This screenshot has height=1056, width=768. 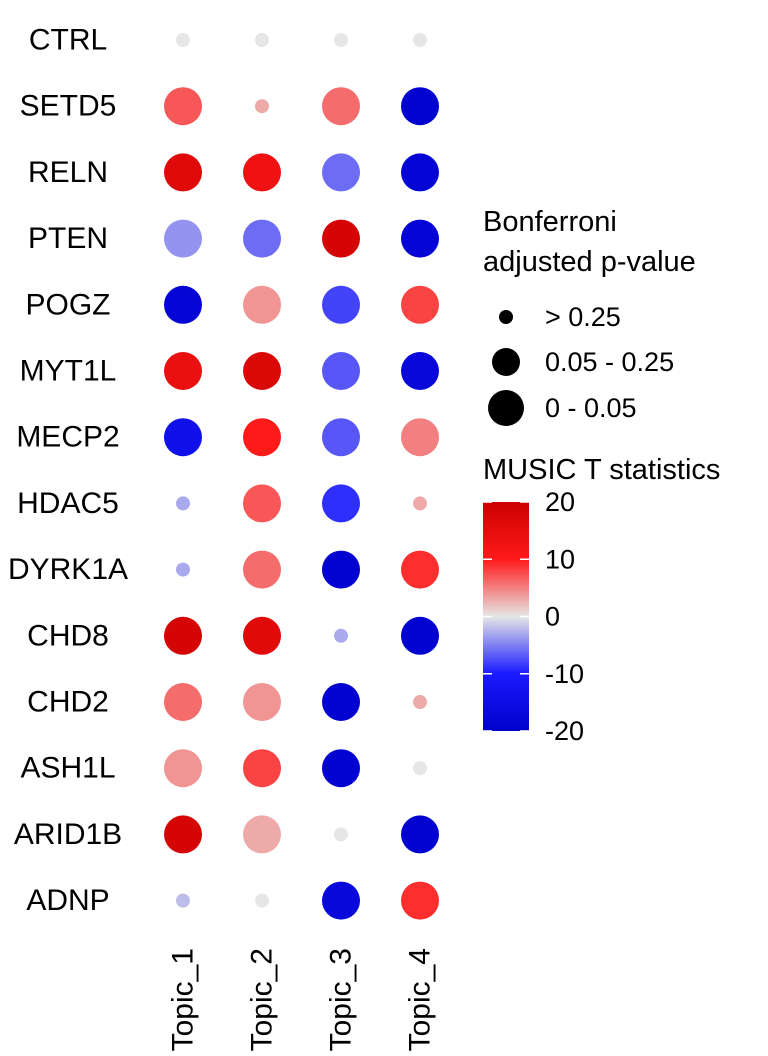 What do you see at coordinates (68, 702) in the screenshot?
I see `gene-label-chd2: CHD2` at bounding box center [68, 702].